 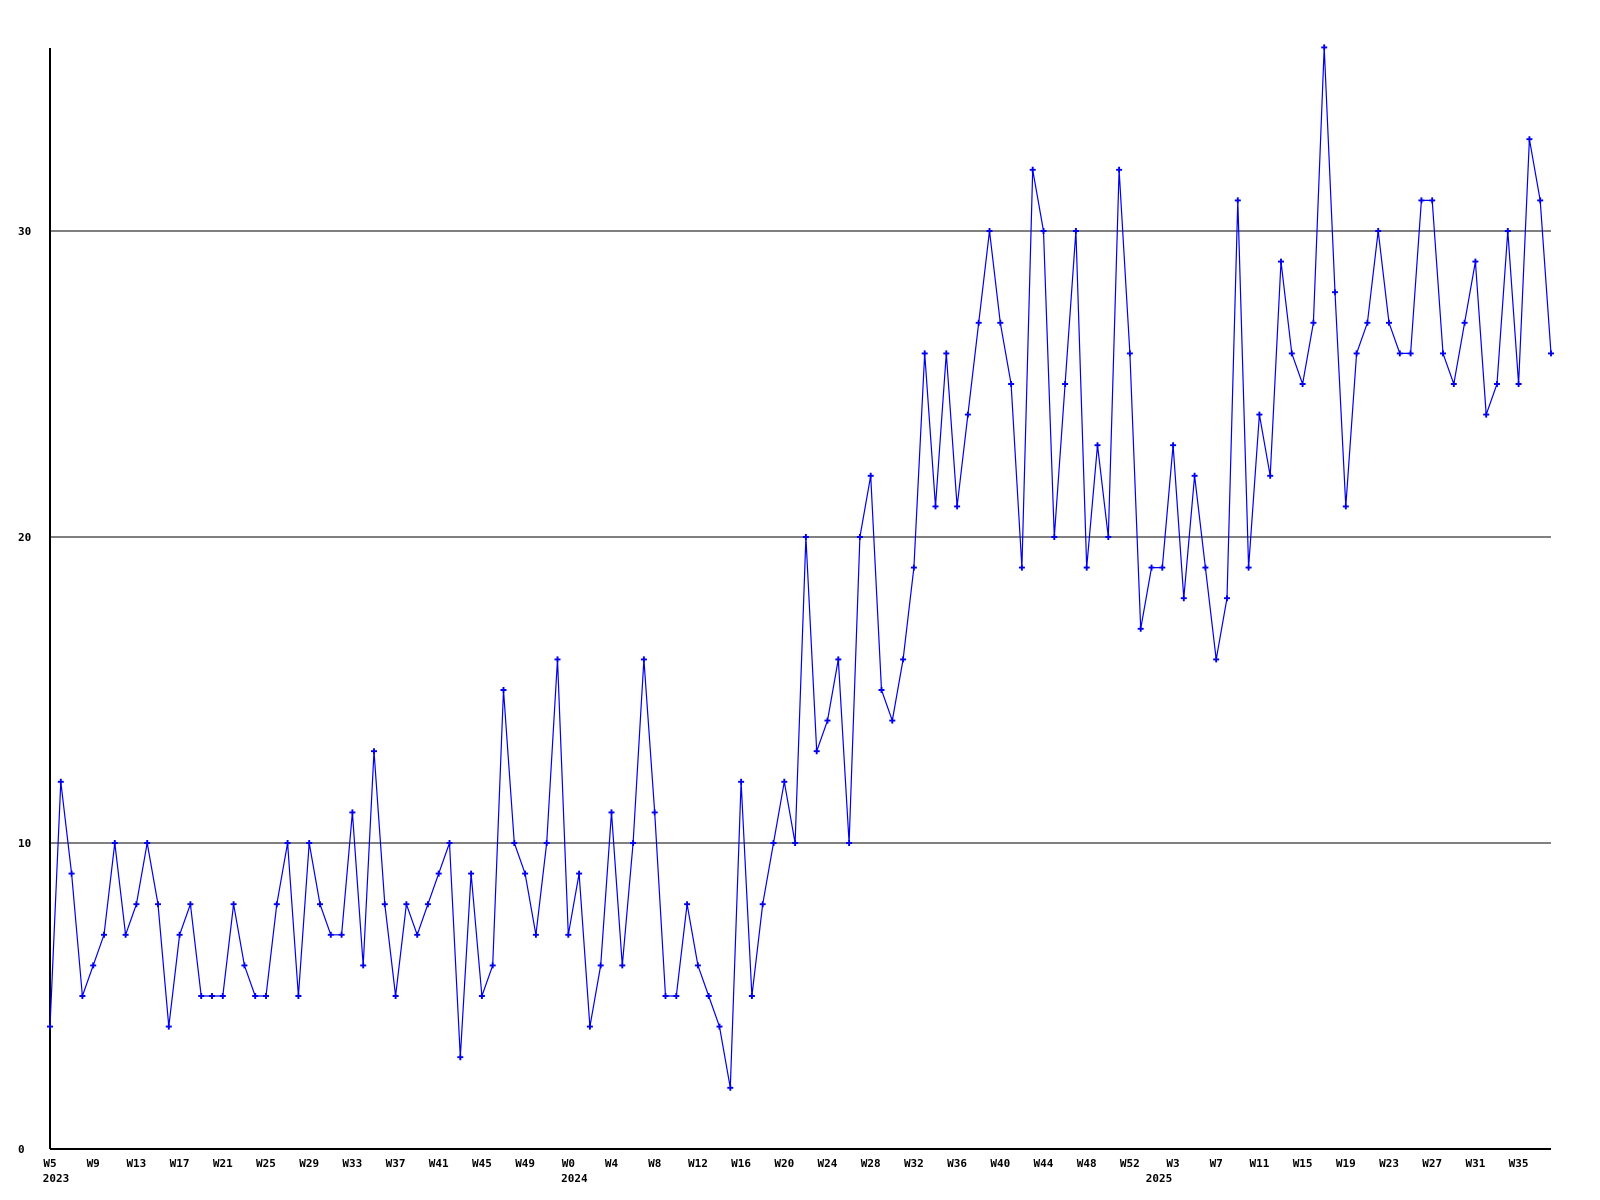 What do you see at coordinates (574, 1178) in the screenshot?
I see `year-label: 2024` at bounding box center [574, 1178].